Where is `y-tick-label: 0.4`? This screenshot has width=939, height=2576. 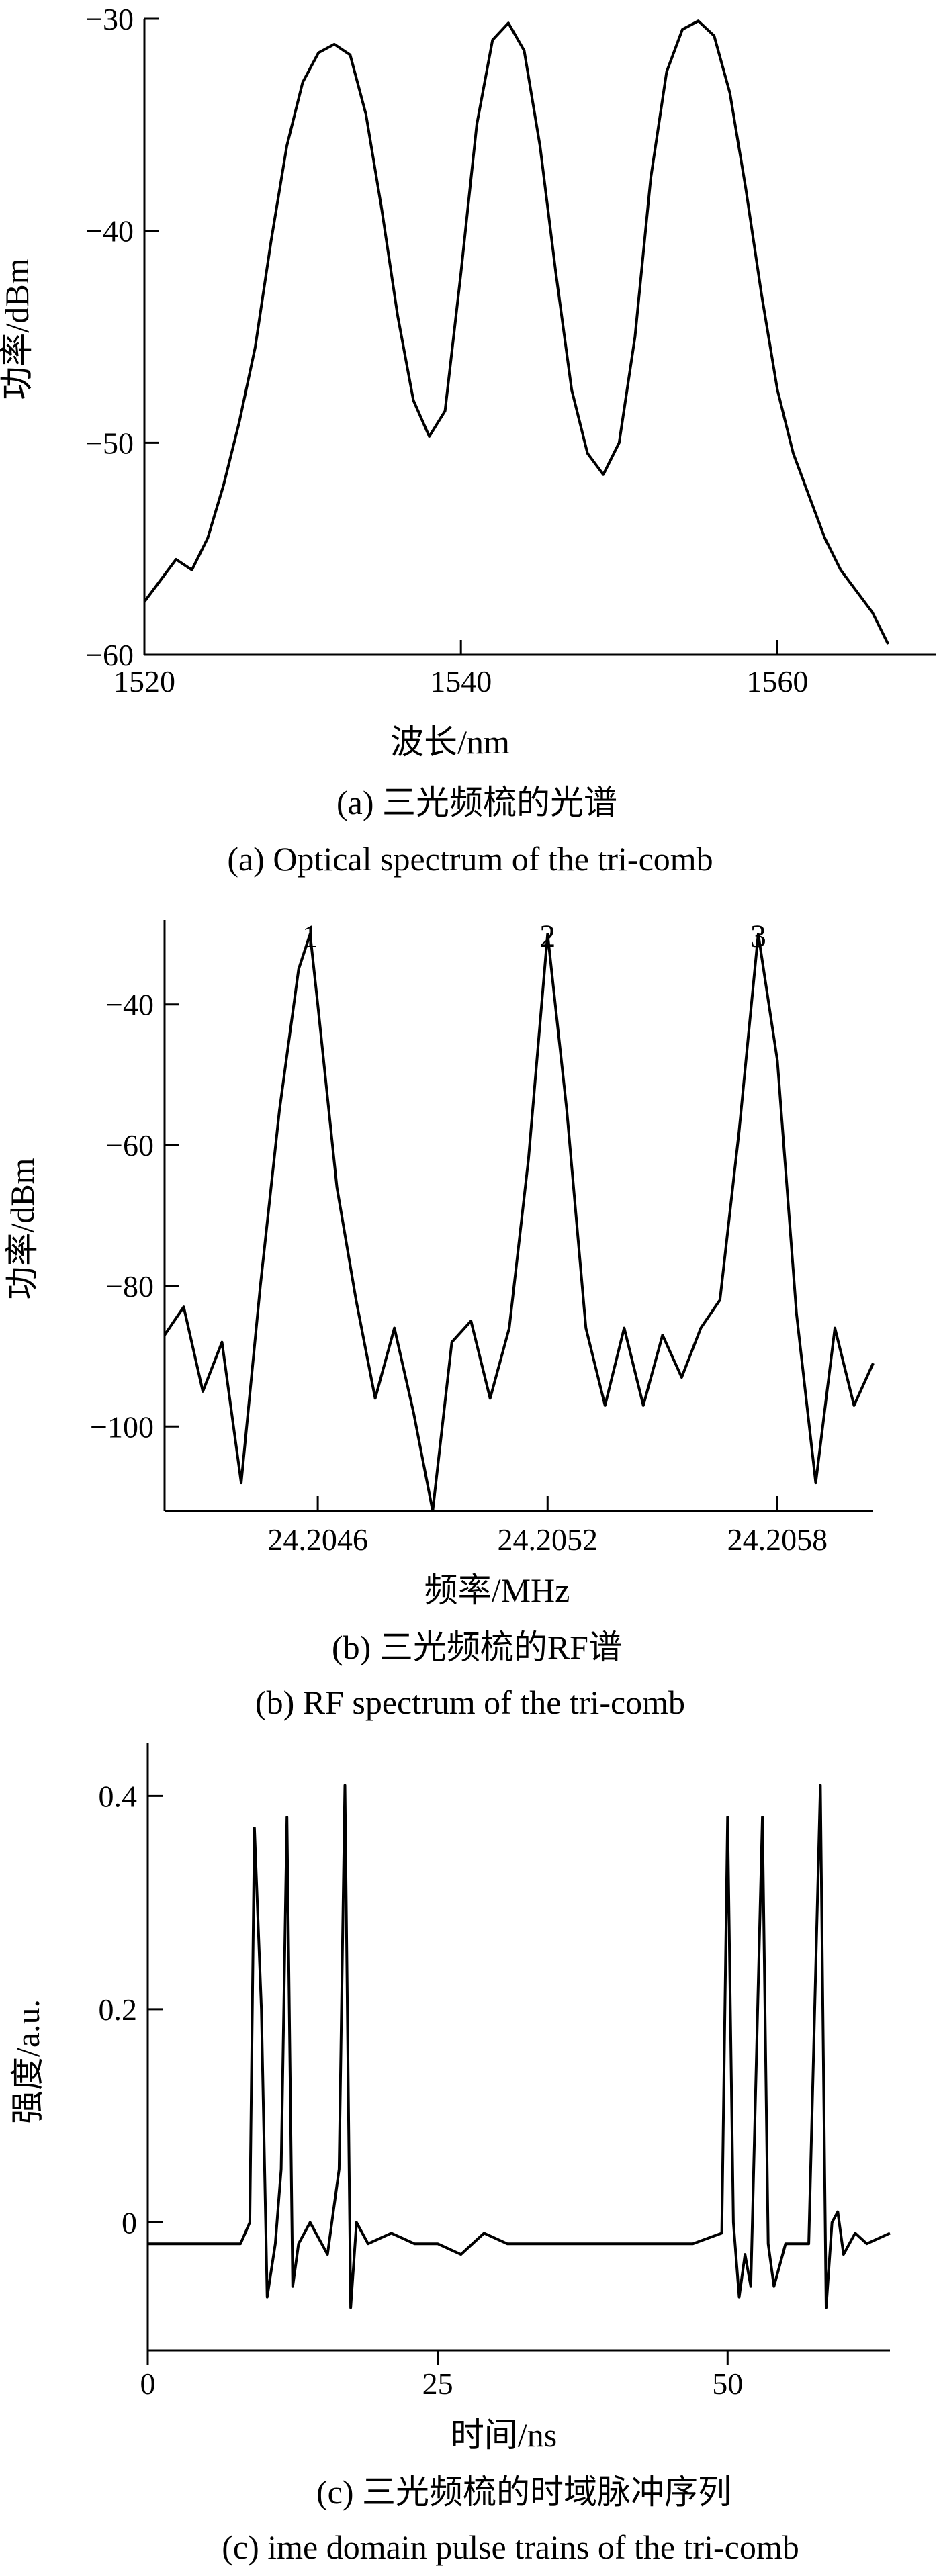 y-tick-label: 0.4 is located at coordinates (119, 1796).